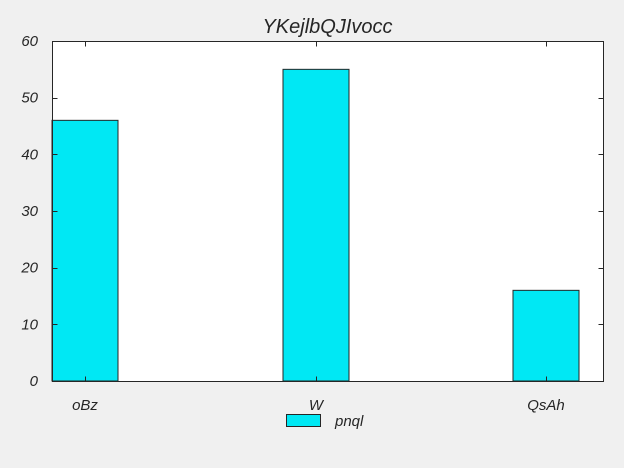  Describe the element at coordinates (29, 324) in the screenshot. I see `y-tick-label: 10` at that location.